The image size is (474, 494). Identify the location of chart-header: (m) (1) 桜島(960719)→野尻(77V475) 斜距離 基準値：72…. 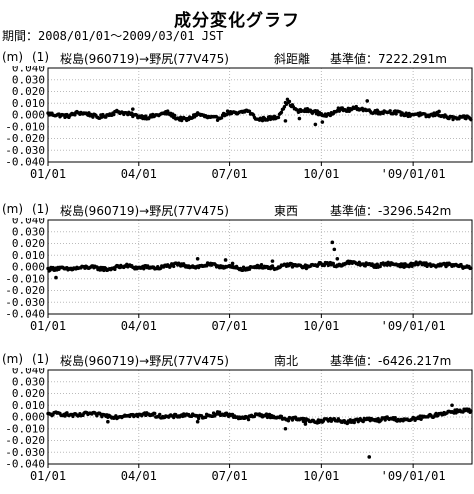
(237, 58).